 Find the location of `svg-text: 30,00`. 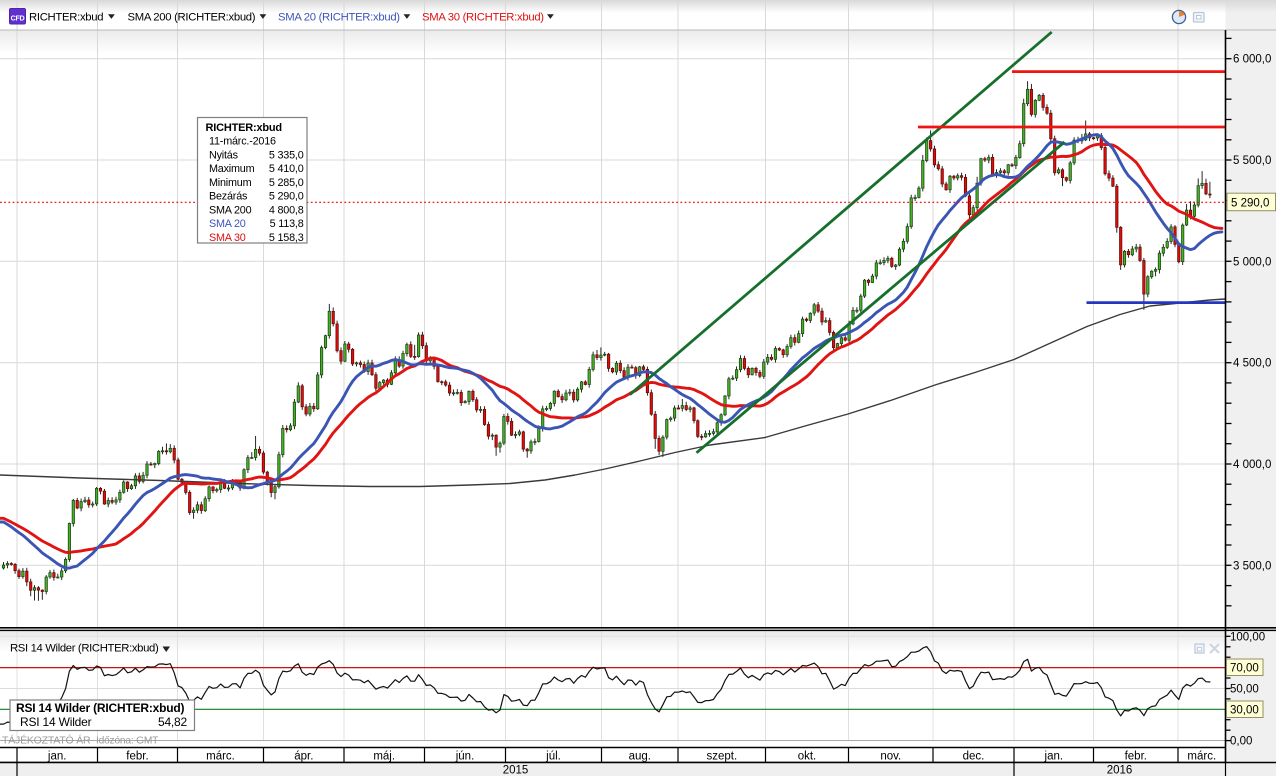

svg-text: 30,00 is located at coordinates (1244, 711).